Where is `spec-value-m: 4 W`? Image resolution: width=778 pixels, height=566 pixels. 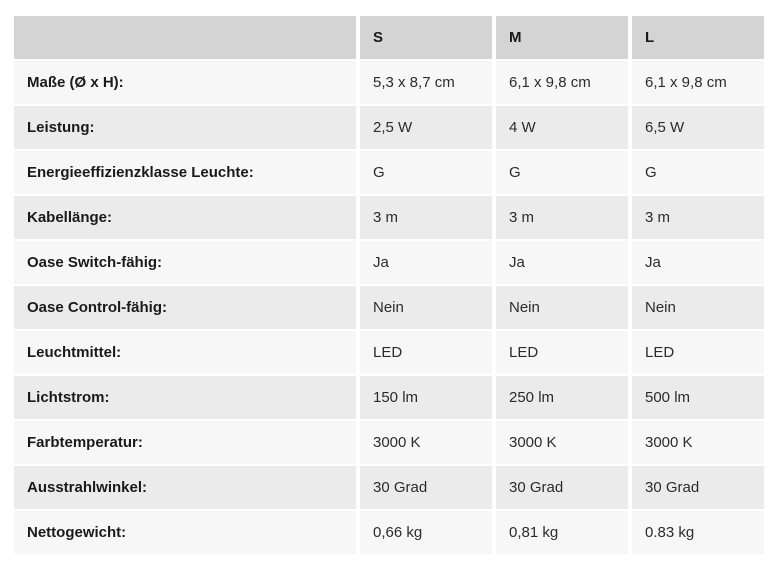
spec-value-m: 4 W is located at coordinates (562, 127).